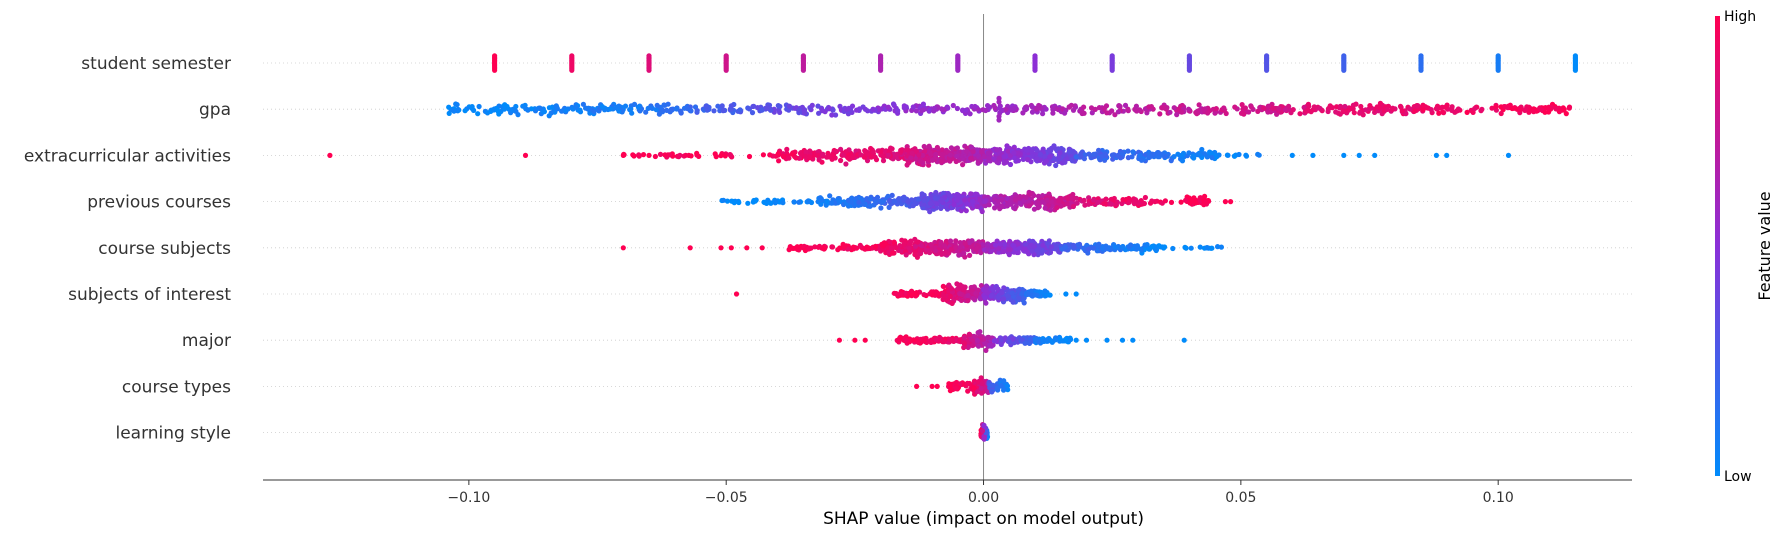  Describe the element at coordinates (1740, 17) in the screenshot. I see `colorbar-high-label: High` at that location.